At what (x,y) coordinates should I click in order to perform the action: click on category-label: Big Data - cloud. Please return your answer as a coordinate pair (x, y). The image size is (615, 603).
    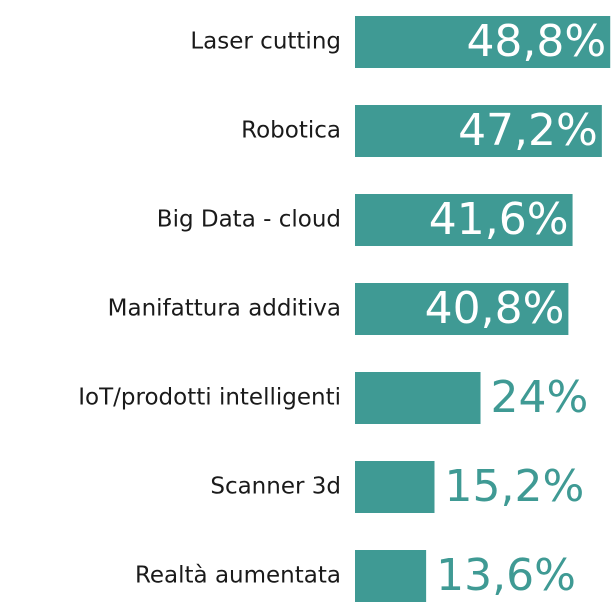
    Looking at the image, I should click on (249, 220).